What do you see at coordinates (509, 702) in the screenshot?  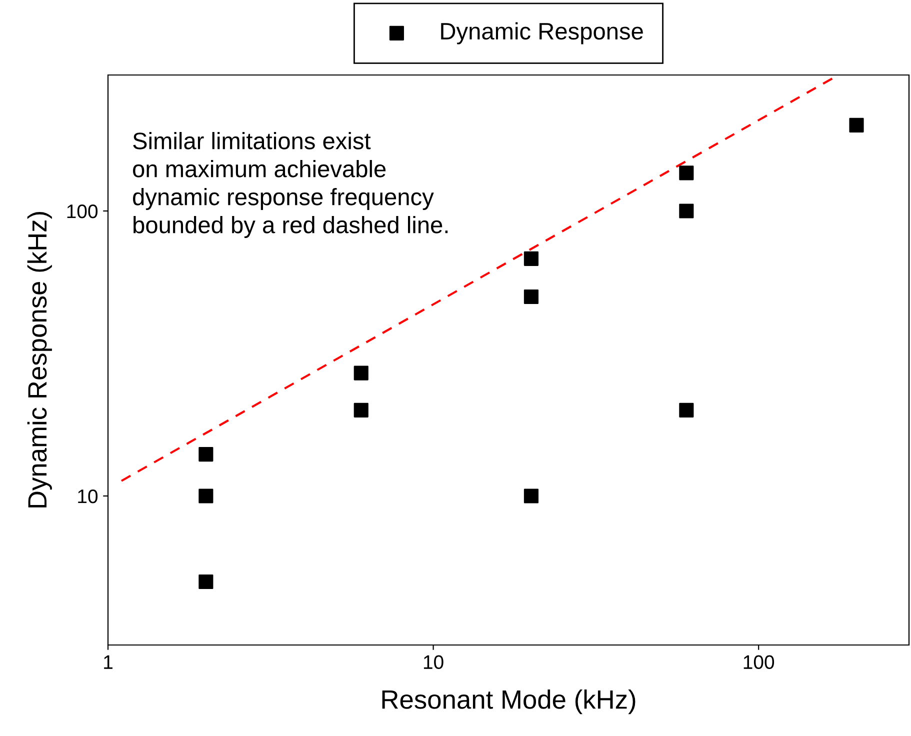 I see `x-axis-title: Resonant Mode (kHz)` at bounding box center [509, 702].